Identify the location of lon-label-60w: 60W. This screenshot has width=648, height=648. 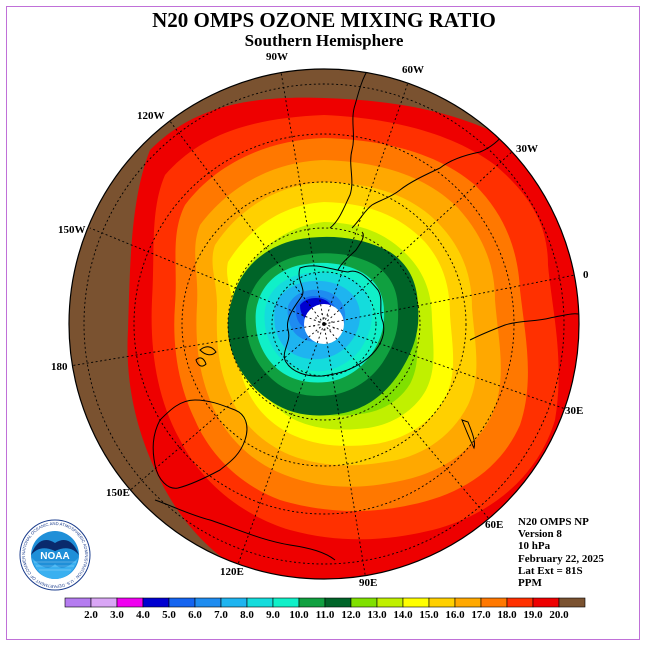
(413, 70).